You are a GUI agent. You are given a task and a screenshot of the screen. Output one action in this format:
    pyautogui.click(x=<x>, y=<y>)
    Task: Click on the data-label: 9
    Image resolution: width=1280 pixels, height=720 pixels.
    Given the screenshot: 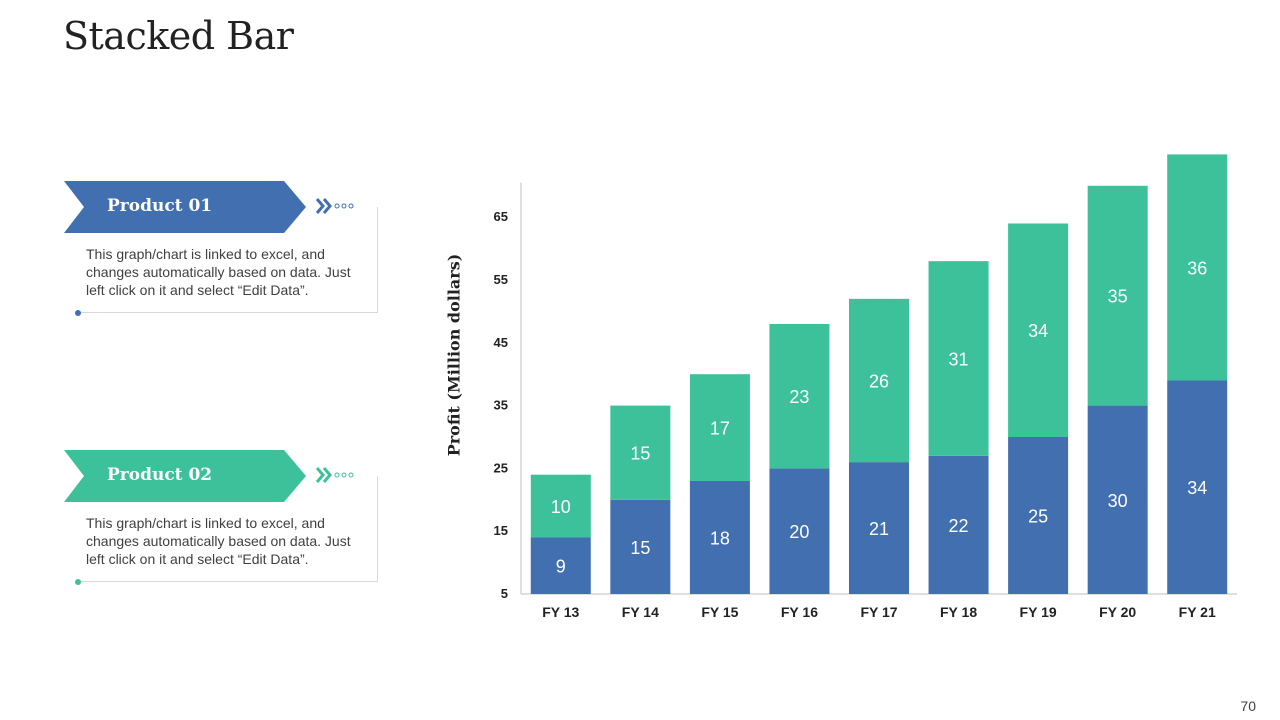 What is the action you would take?
    pyautogui.click(x=561, y=567)
    